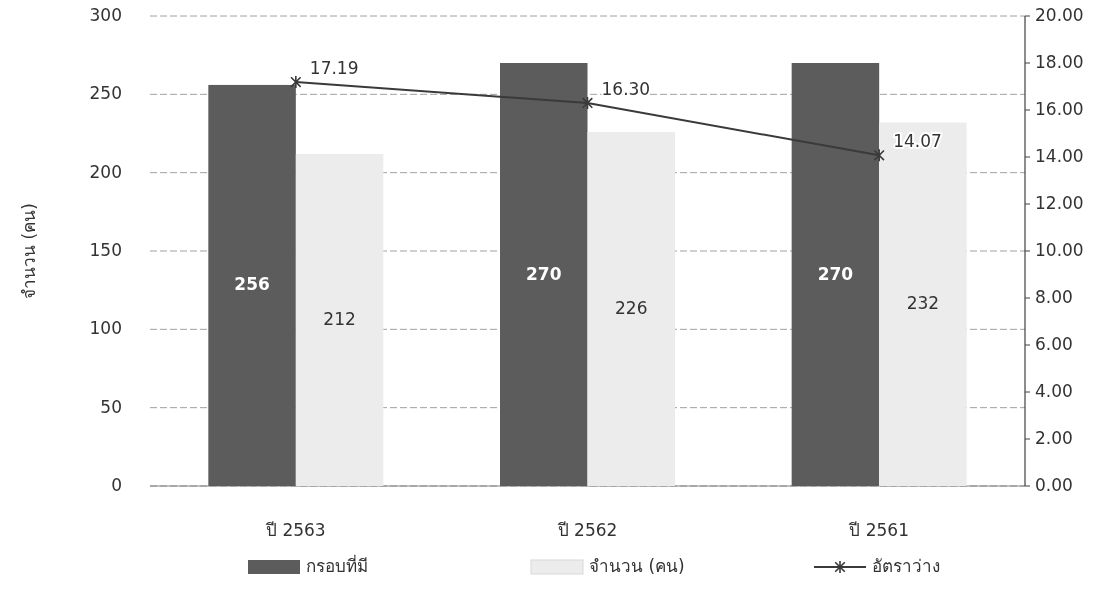 Image resolution: width=1114 pixels, height=600 pixels. Describe the element at coordinates (587, 530) in the screenshot. I see `x-tick-label: ปี 2562` at that location.